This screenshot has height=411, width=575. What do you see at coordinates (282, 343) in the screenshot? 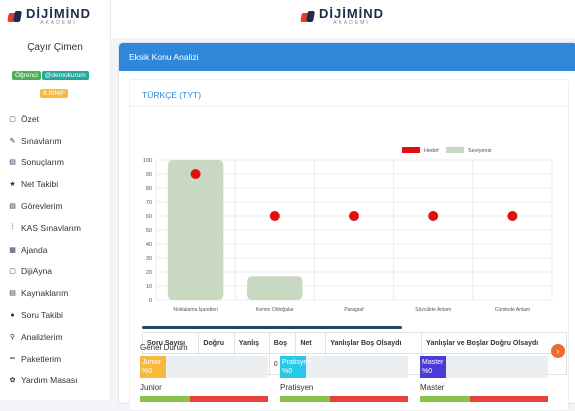
I see `stats-header-cell: Boş` at bounding box center [282, 343].